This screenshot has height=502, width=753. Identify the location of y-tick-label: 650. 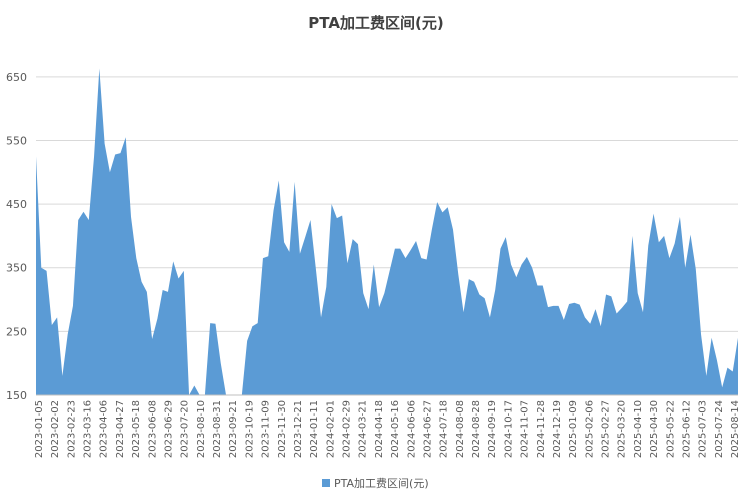
(16, 77).